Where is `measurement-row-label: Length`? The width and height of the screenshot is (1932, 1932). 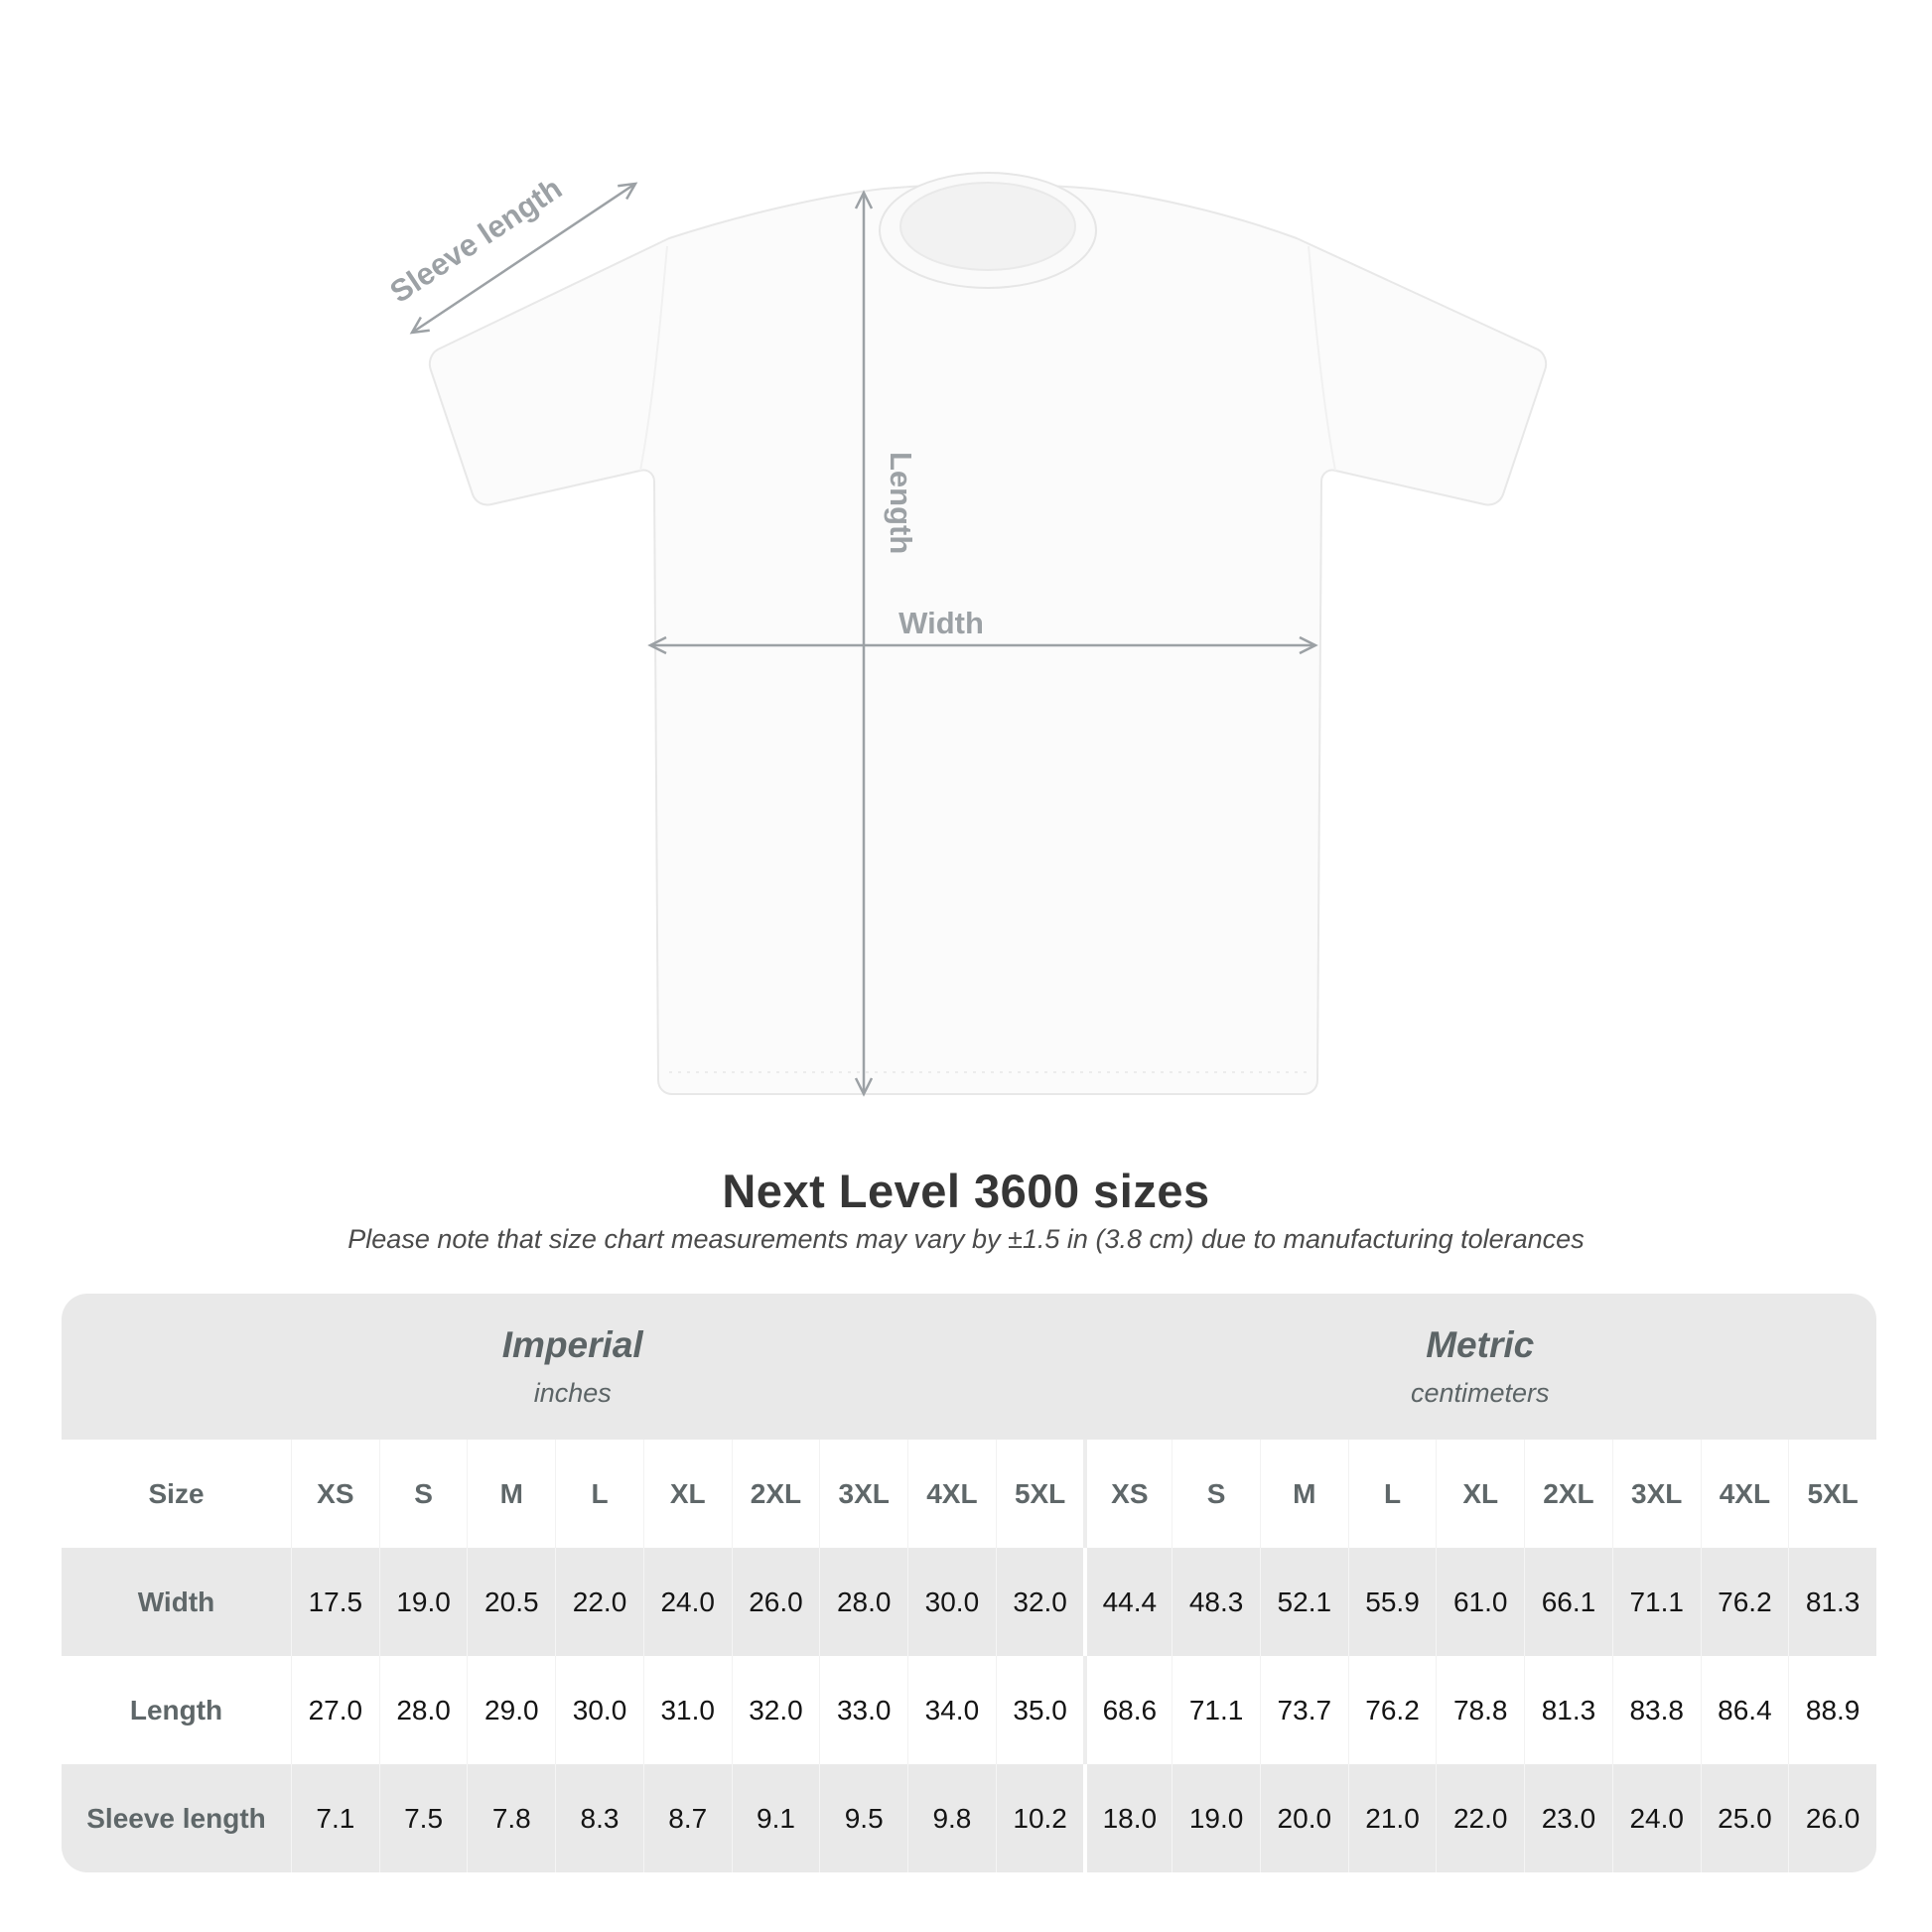 measurement-row-label: Length is located at coordinates (176, 1710).